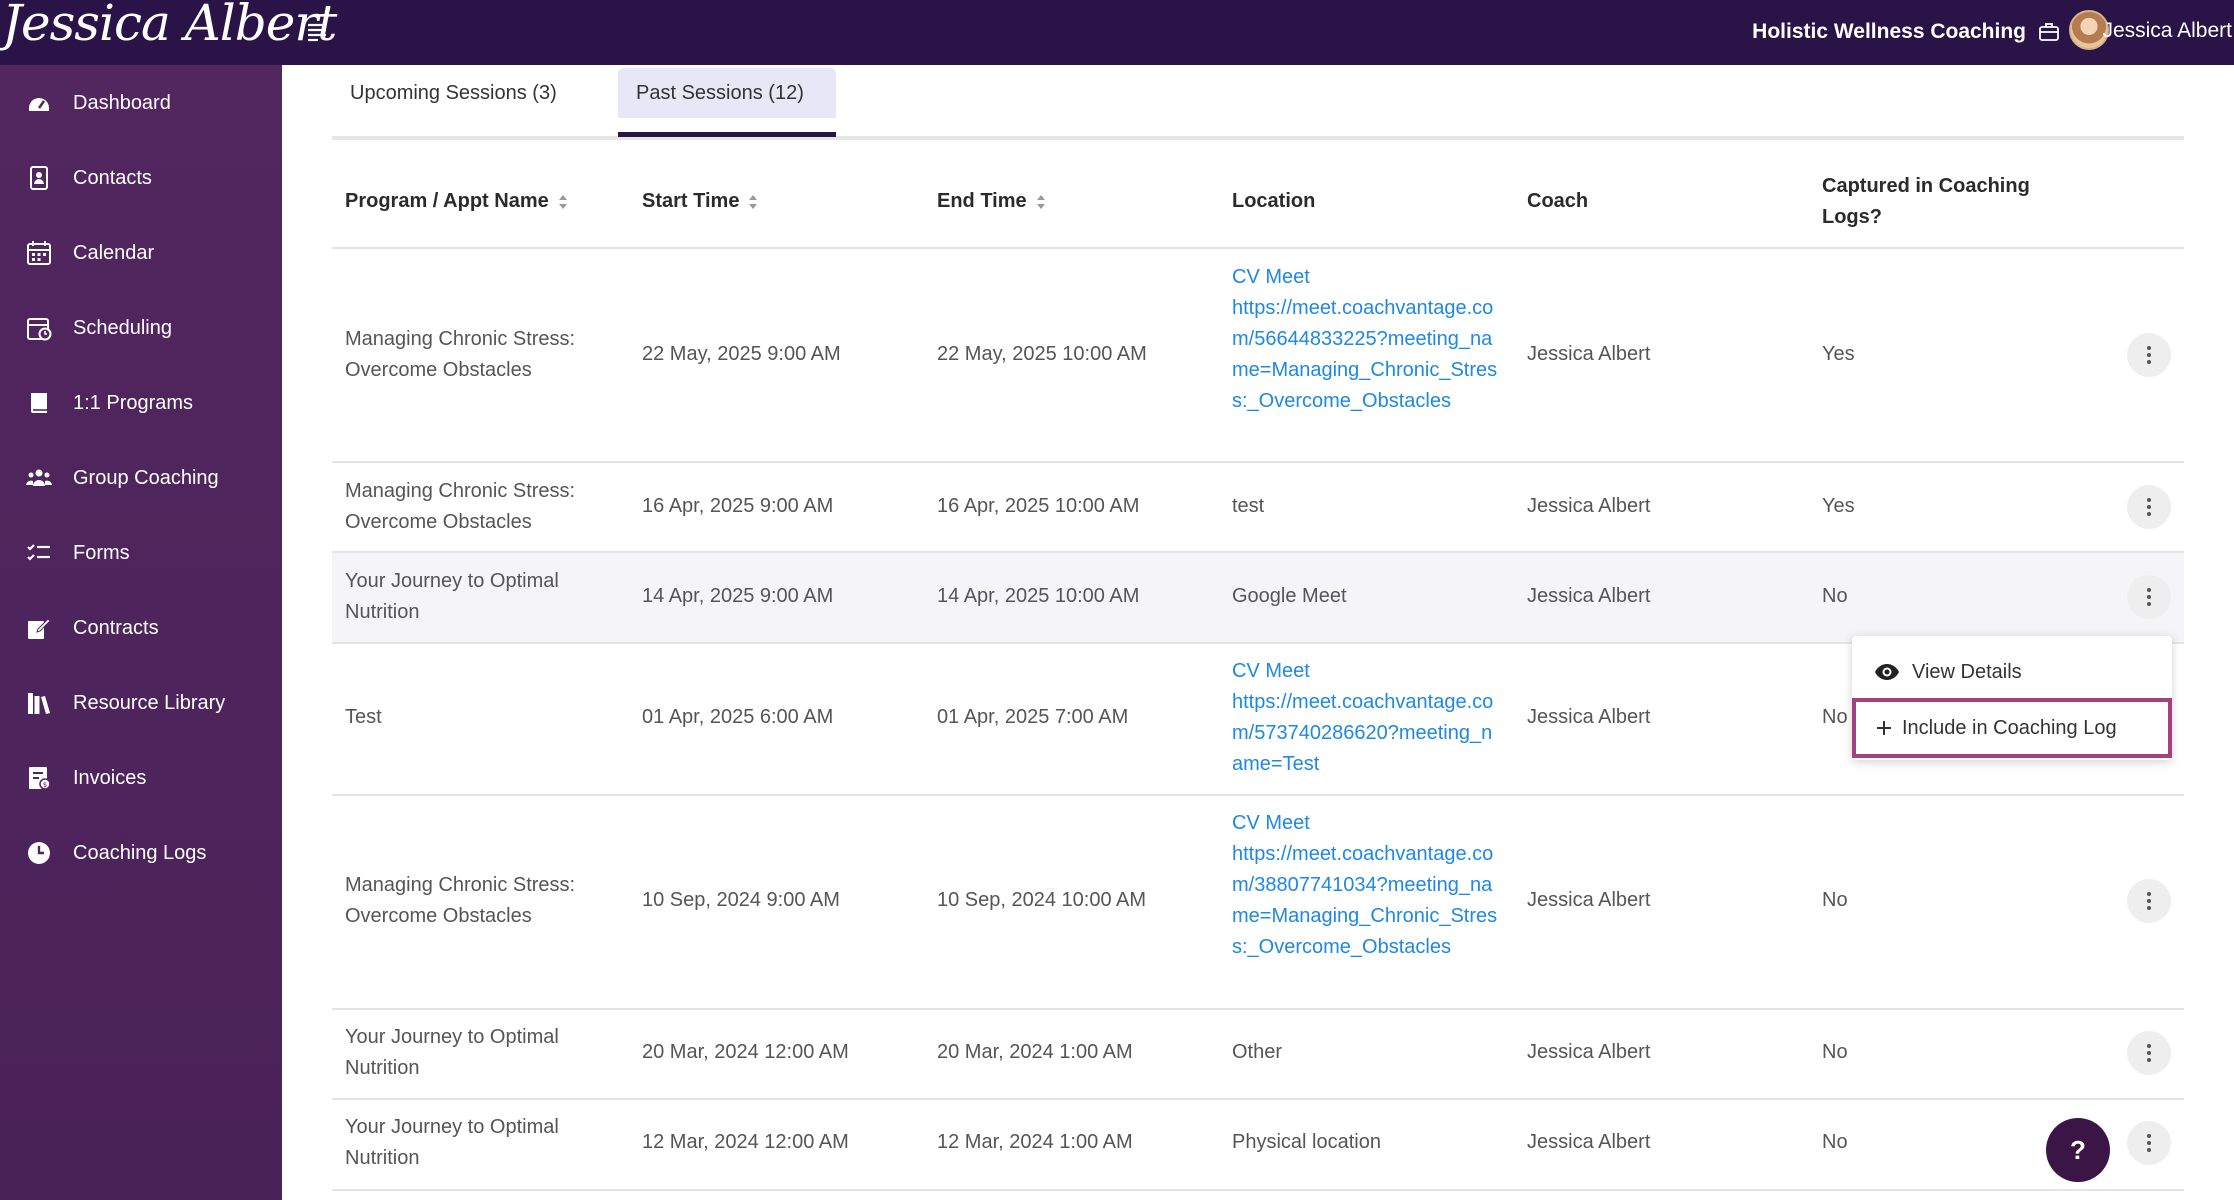 The image size is (2234, 1200). What do you see at coordinates (146, 477) in the screenshot?
I see `sidebar-item-label: Group Coaching` at bounding box center [146, 477].